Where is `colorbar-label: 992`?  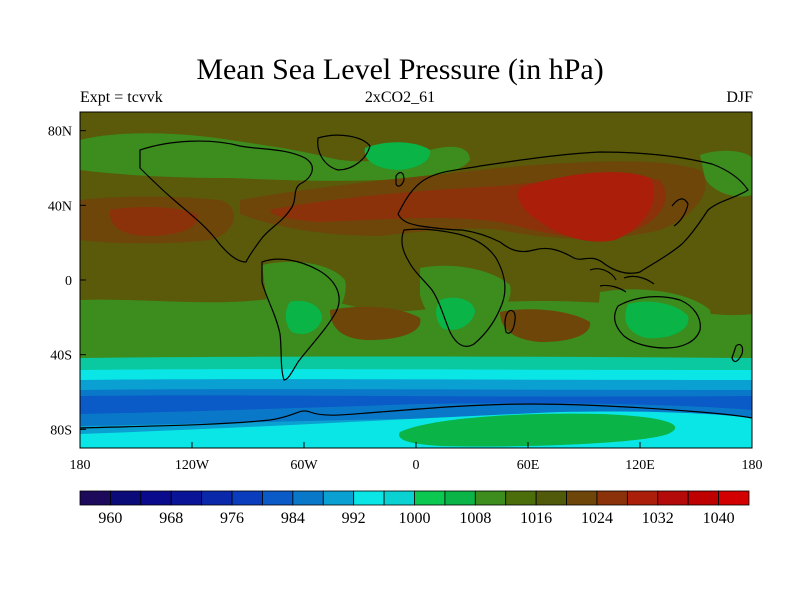
colorbar-label: 992 is located at coordinates (354, 518).